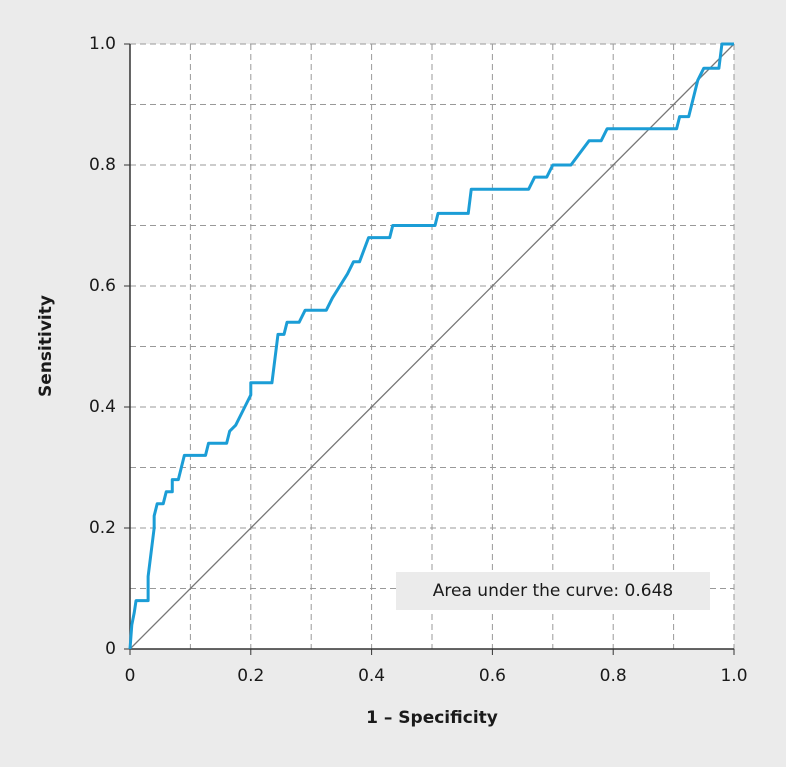 The image size is (786, 767). I want to click on x-tick-label: 0.2, so click(250, 676).